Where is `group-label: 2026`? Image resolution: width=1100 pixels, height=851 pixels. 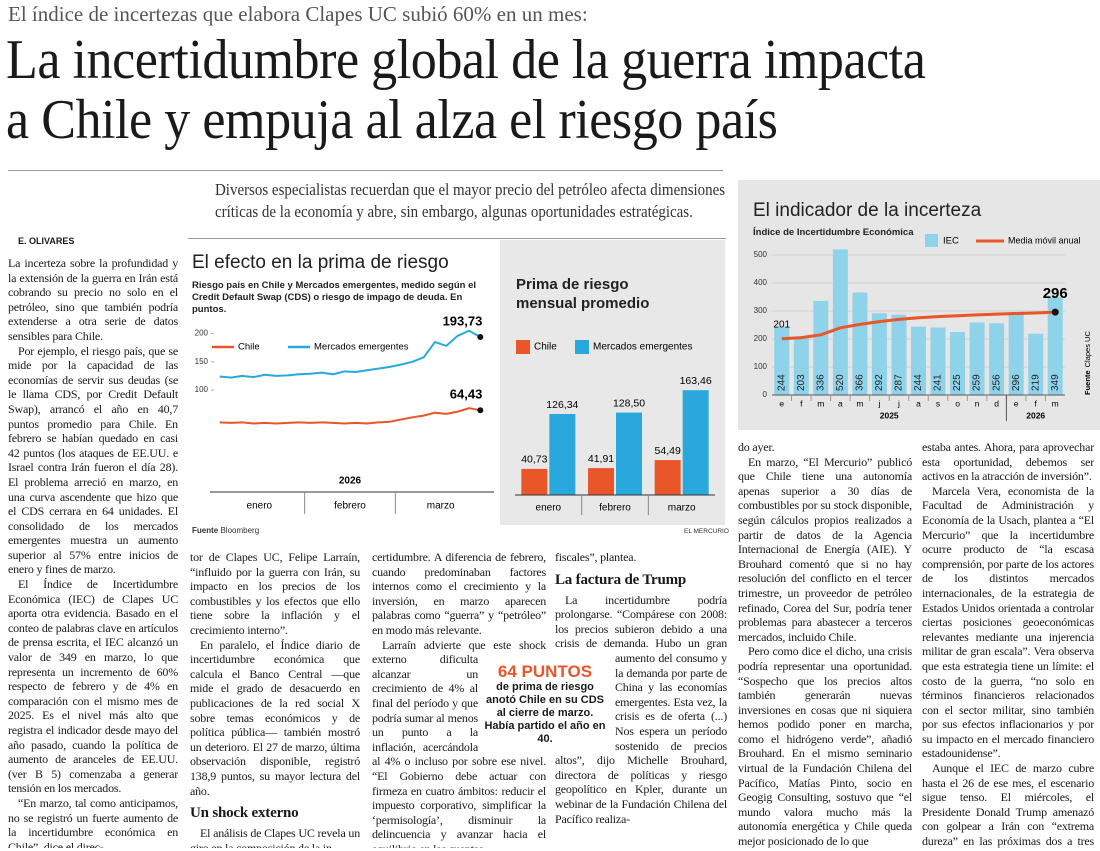
group-label: 2026 is located at coordinates (1035, 415).